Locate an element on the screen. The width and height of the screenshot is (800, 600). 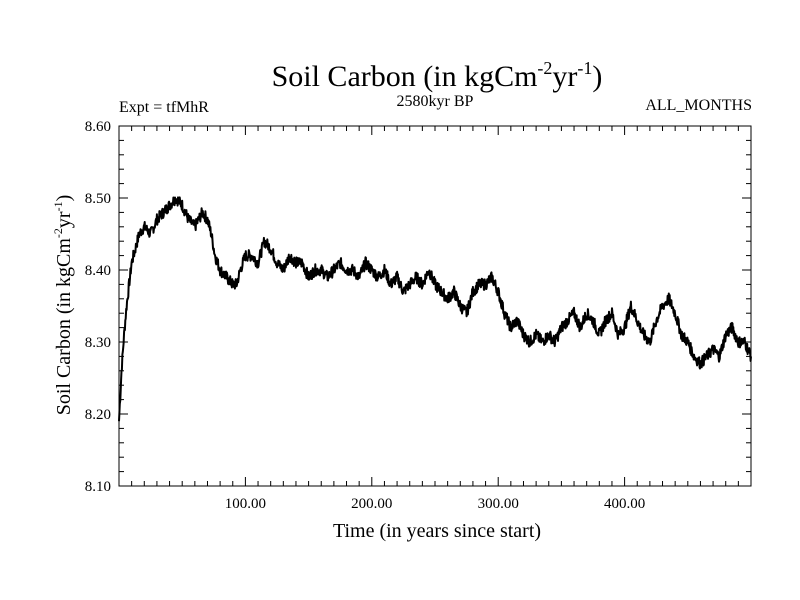
y-axis-label-mid: yr is located at coordinates (64, 219).